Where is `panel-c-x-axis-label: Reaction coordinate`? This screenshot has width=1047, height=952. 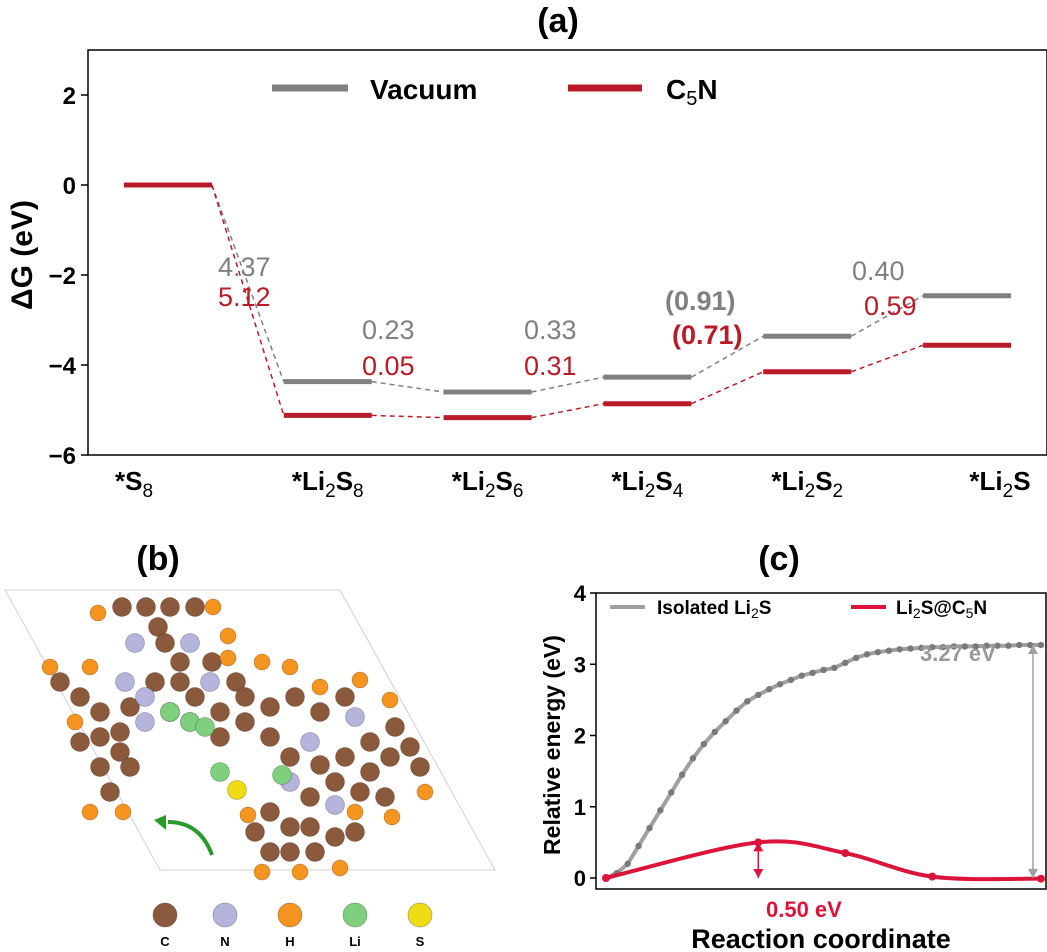 panel-c-x-axis-label: Reaction coordinate is located at coordinates (821, 938).